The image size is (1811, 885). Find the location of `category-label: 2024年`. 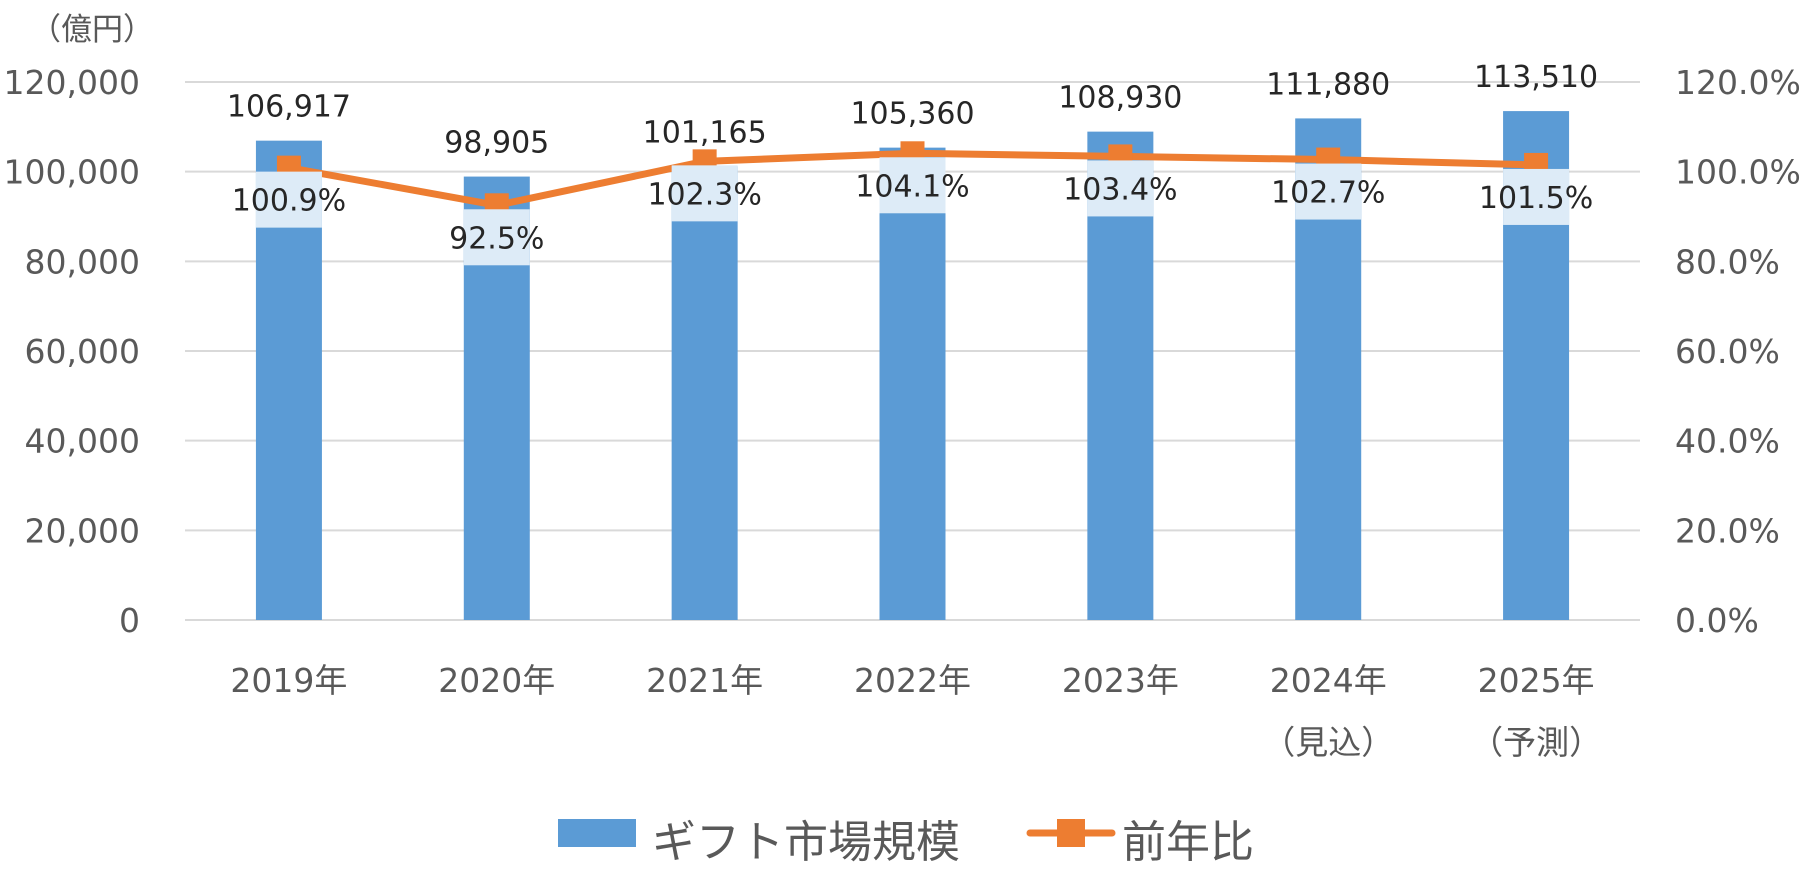

category-label: 2024年 is located at coordinates (1328, 680).